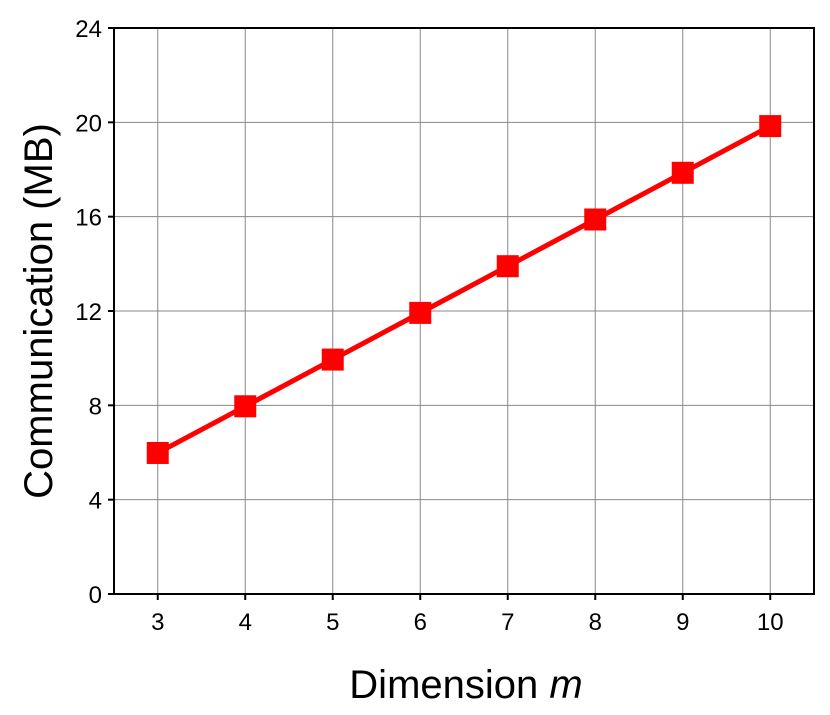 The height and width of the screenshot is (715, 830). Describe the element at coordinates (245, 622) in the screenshot. I see `x-tick-label: 4` at that location.